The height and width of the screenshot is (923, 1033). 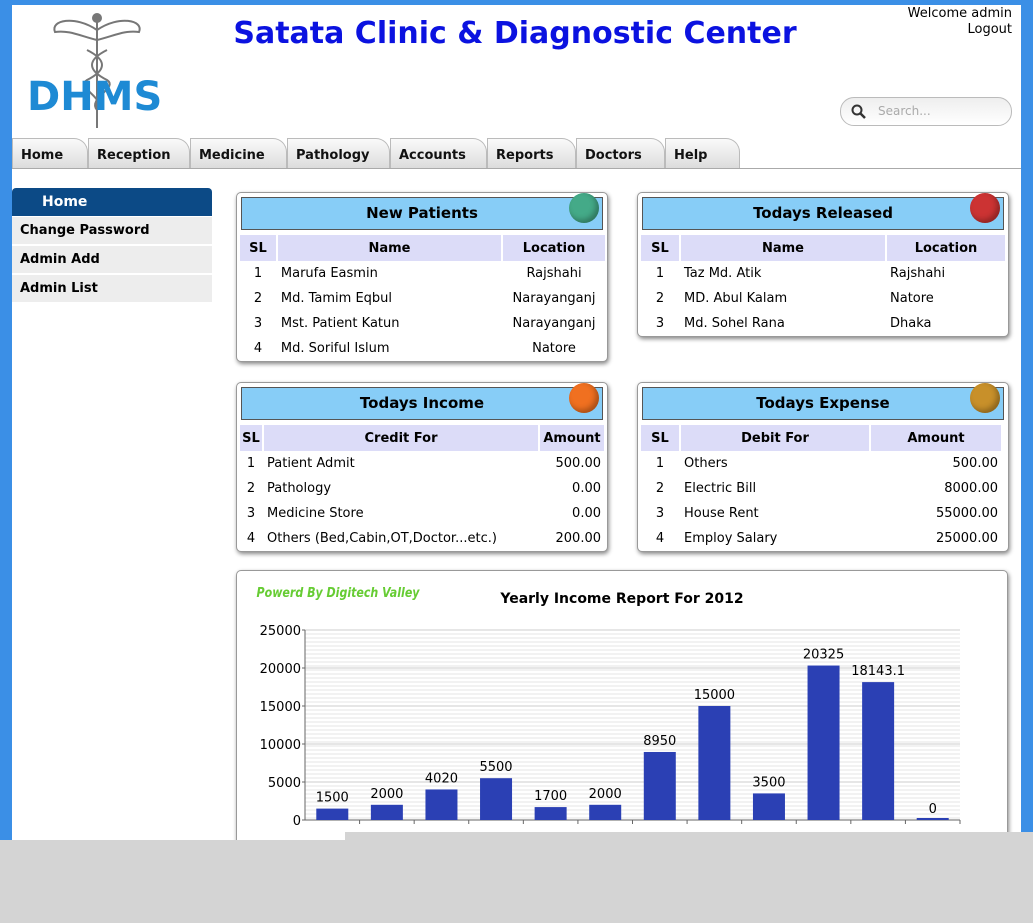 What do you see at coordinates (823, 403) in the screenshot?
I see `panel-title: Todays Expense` at bounding box center [823, 403].